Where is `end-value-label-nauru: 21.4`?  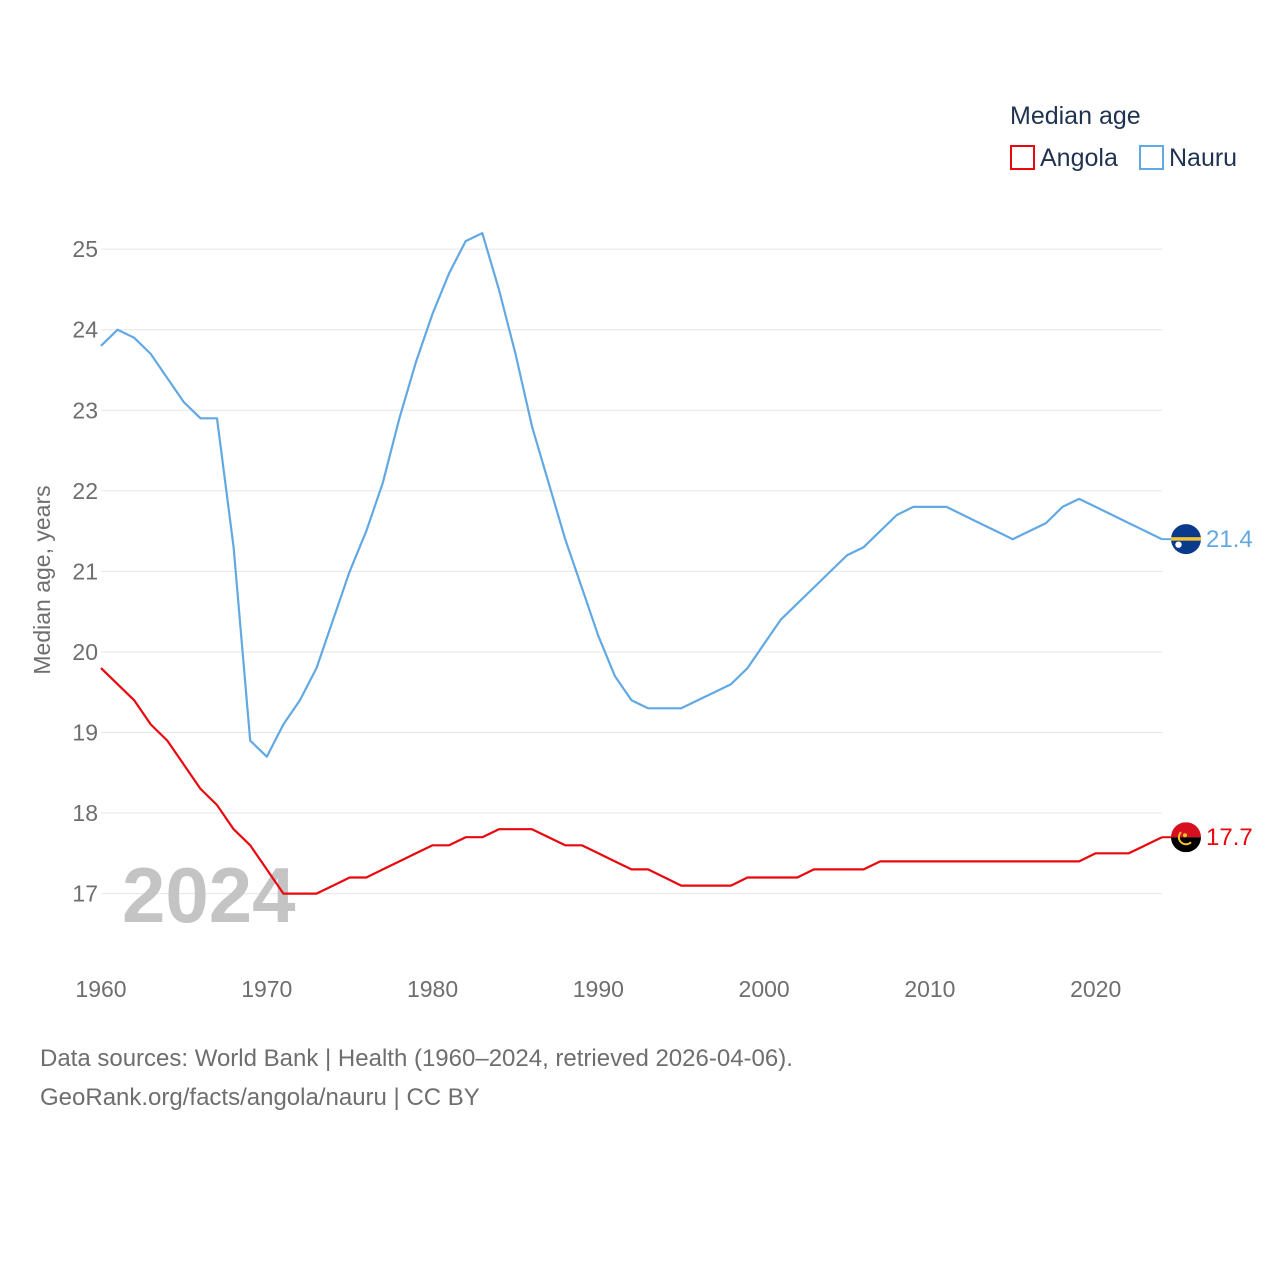
end-value-label-nauru: 21.4 is located at coordinates (1229, 539).